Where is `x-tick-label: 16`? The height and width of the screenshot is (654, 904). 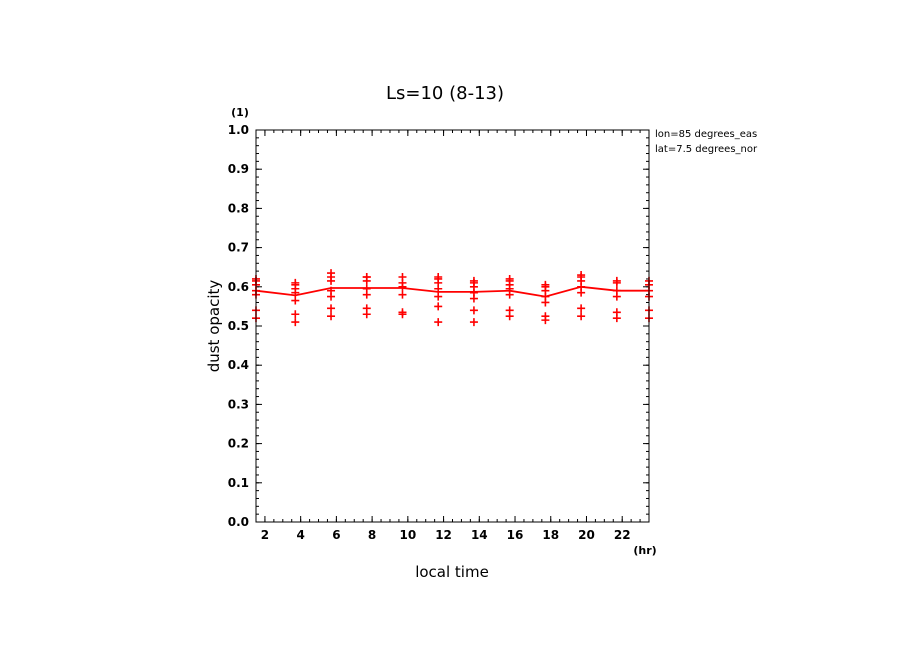
x-tick-label: 16 is located at coordinates (515, 535).